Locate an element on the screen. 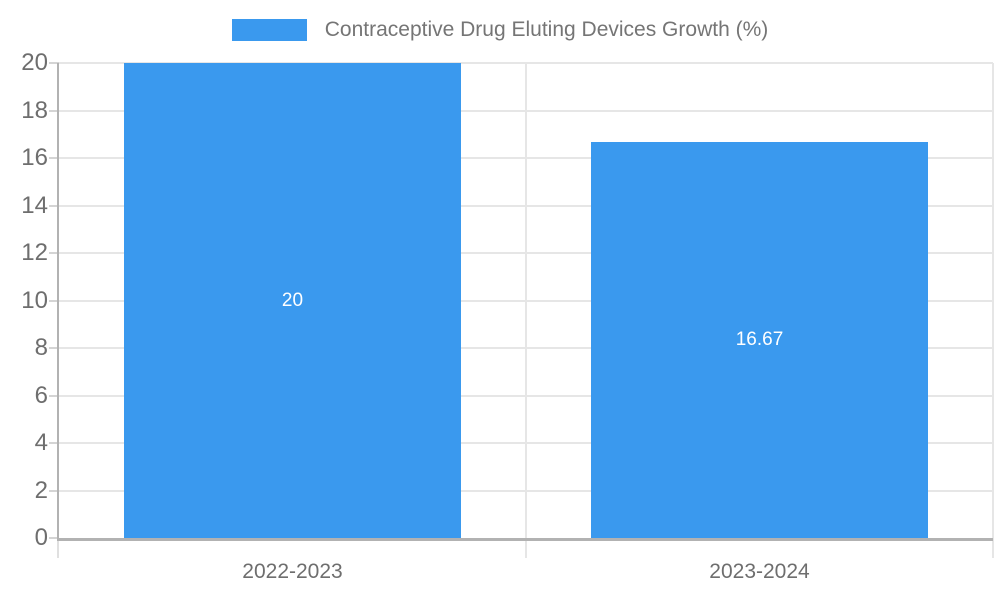 This screenshot has width=1000, height=600. bar-value-label: 20 is located at coordinates (292, 300).